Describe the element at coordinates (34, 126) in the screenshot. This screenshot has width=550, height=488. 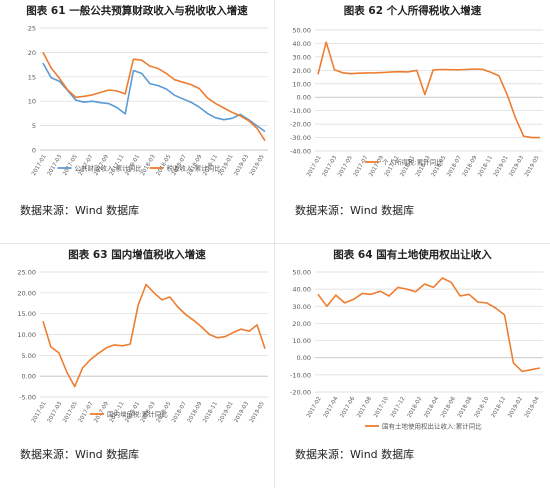
I see `y-tick-label: 5` at that location.